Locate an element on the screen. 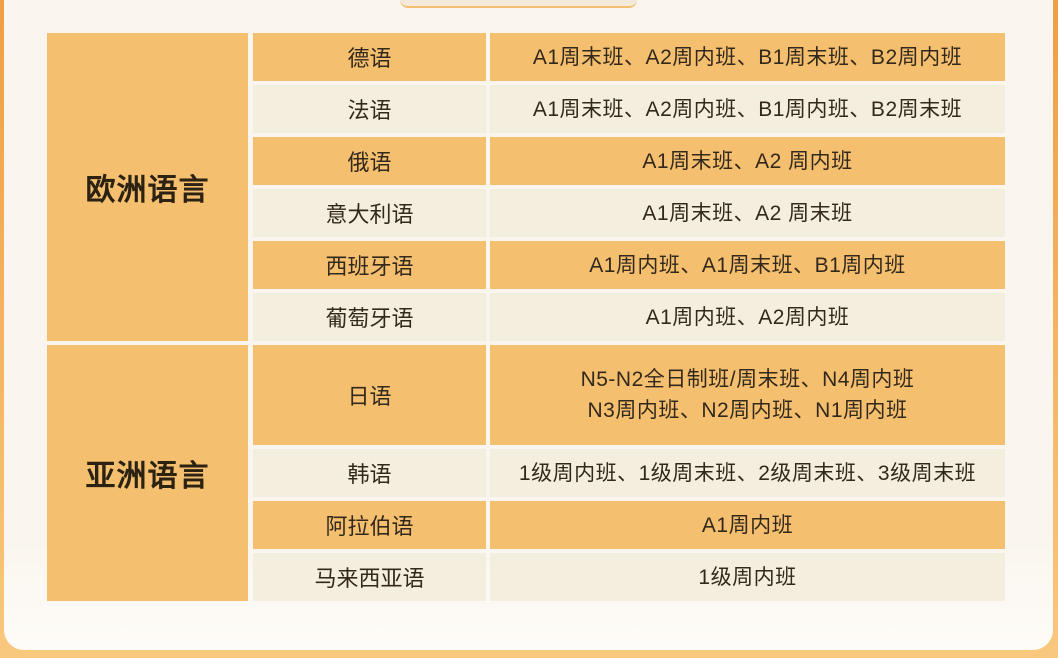  table-row: 德语 A1周末班、A2周内班、B1周末班、B2周内班 is located at coordinates (629, 57).